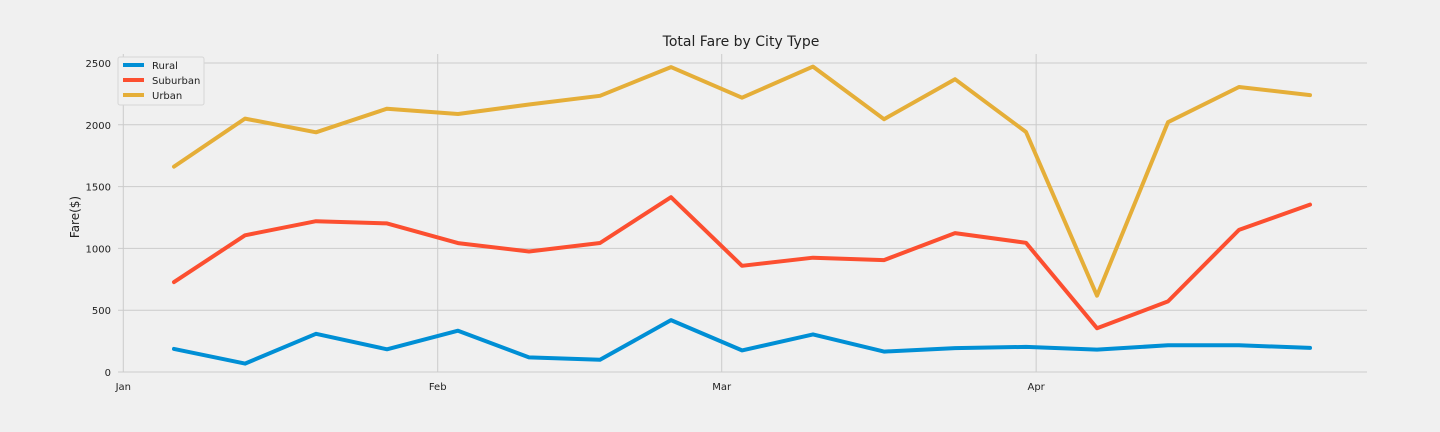 Image resolution: width=1440 pixels, height=432 pixels. I want to click on y-tick-label: 2000, so click(98, 126).